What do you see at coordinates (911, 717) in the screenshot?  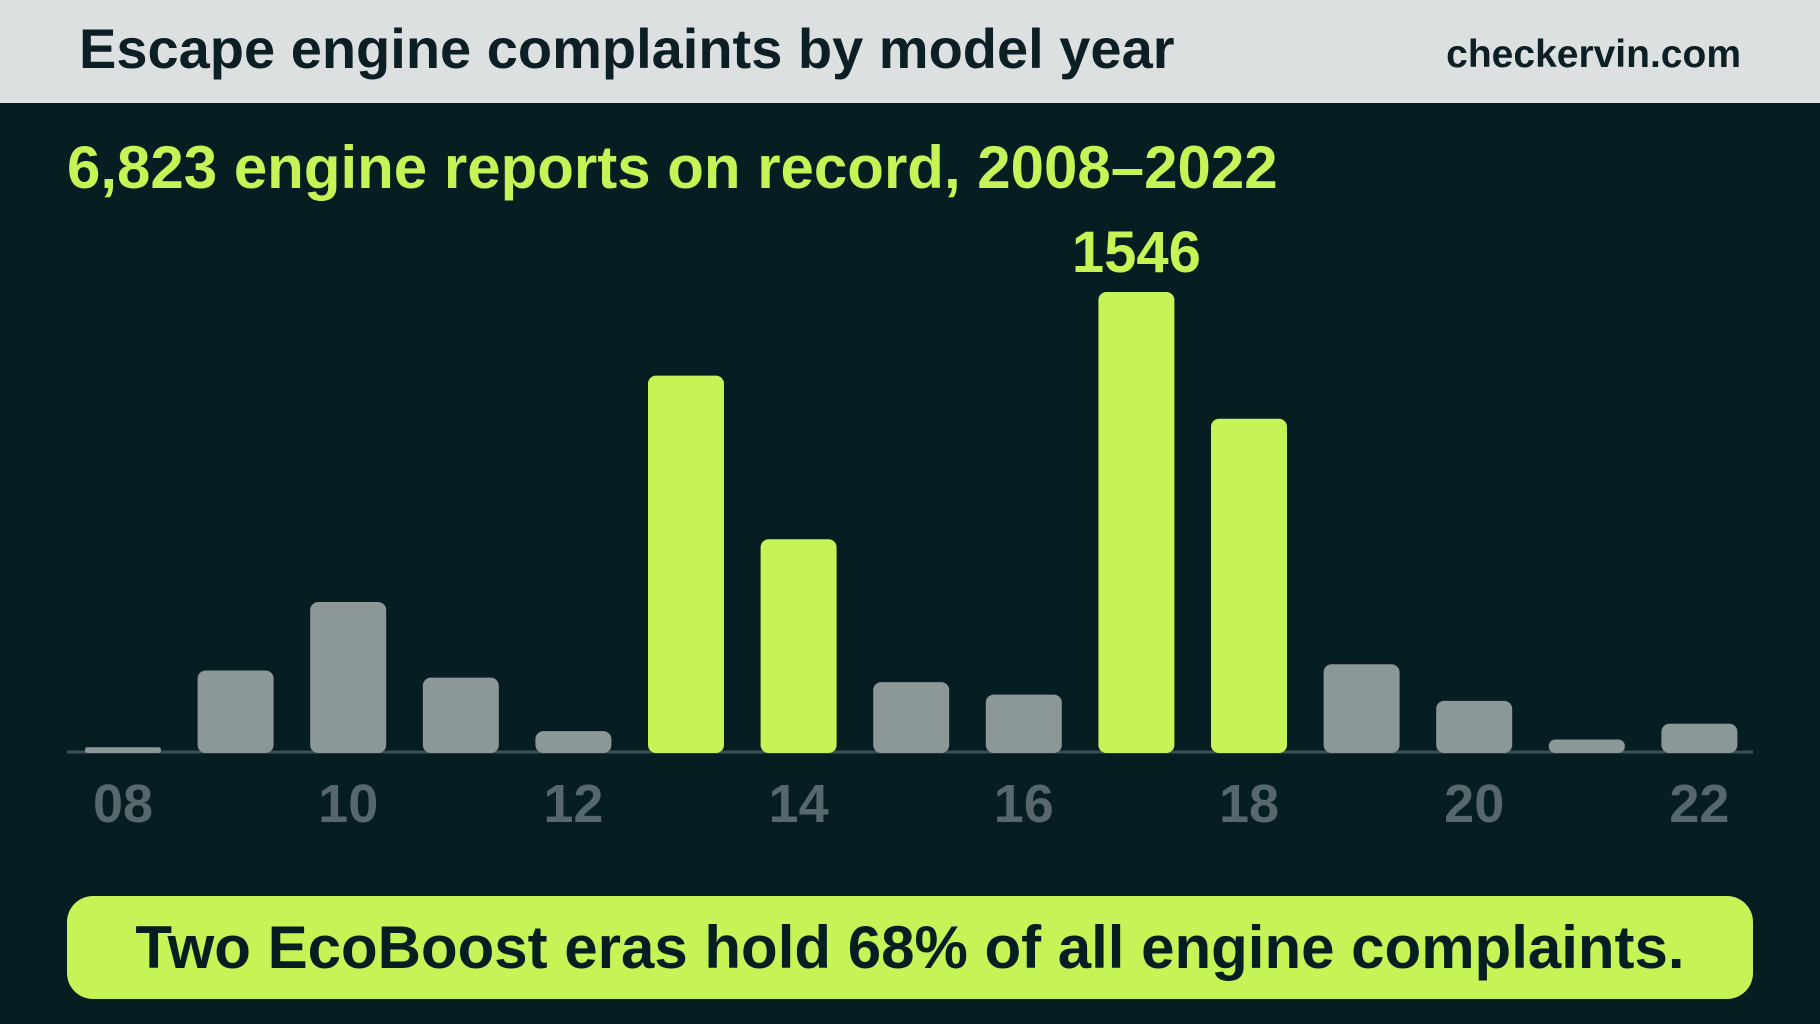 I see `bar-2015` at bounding box center [911, 717].